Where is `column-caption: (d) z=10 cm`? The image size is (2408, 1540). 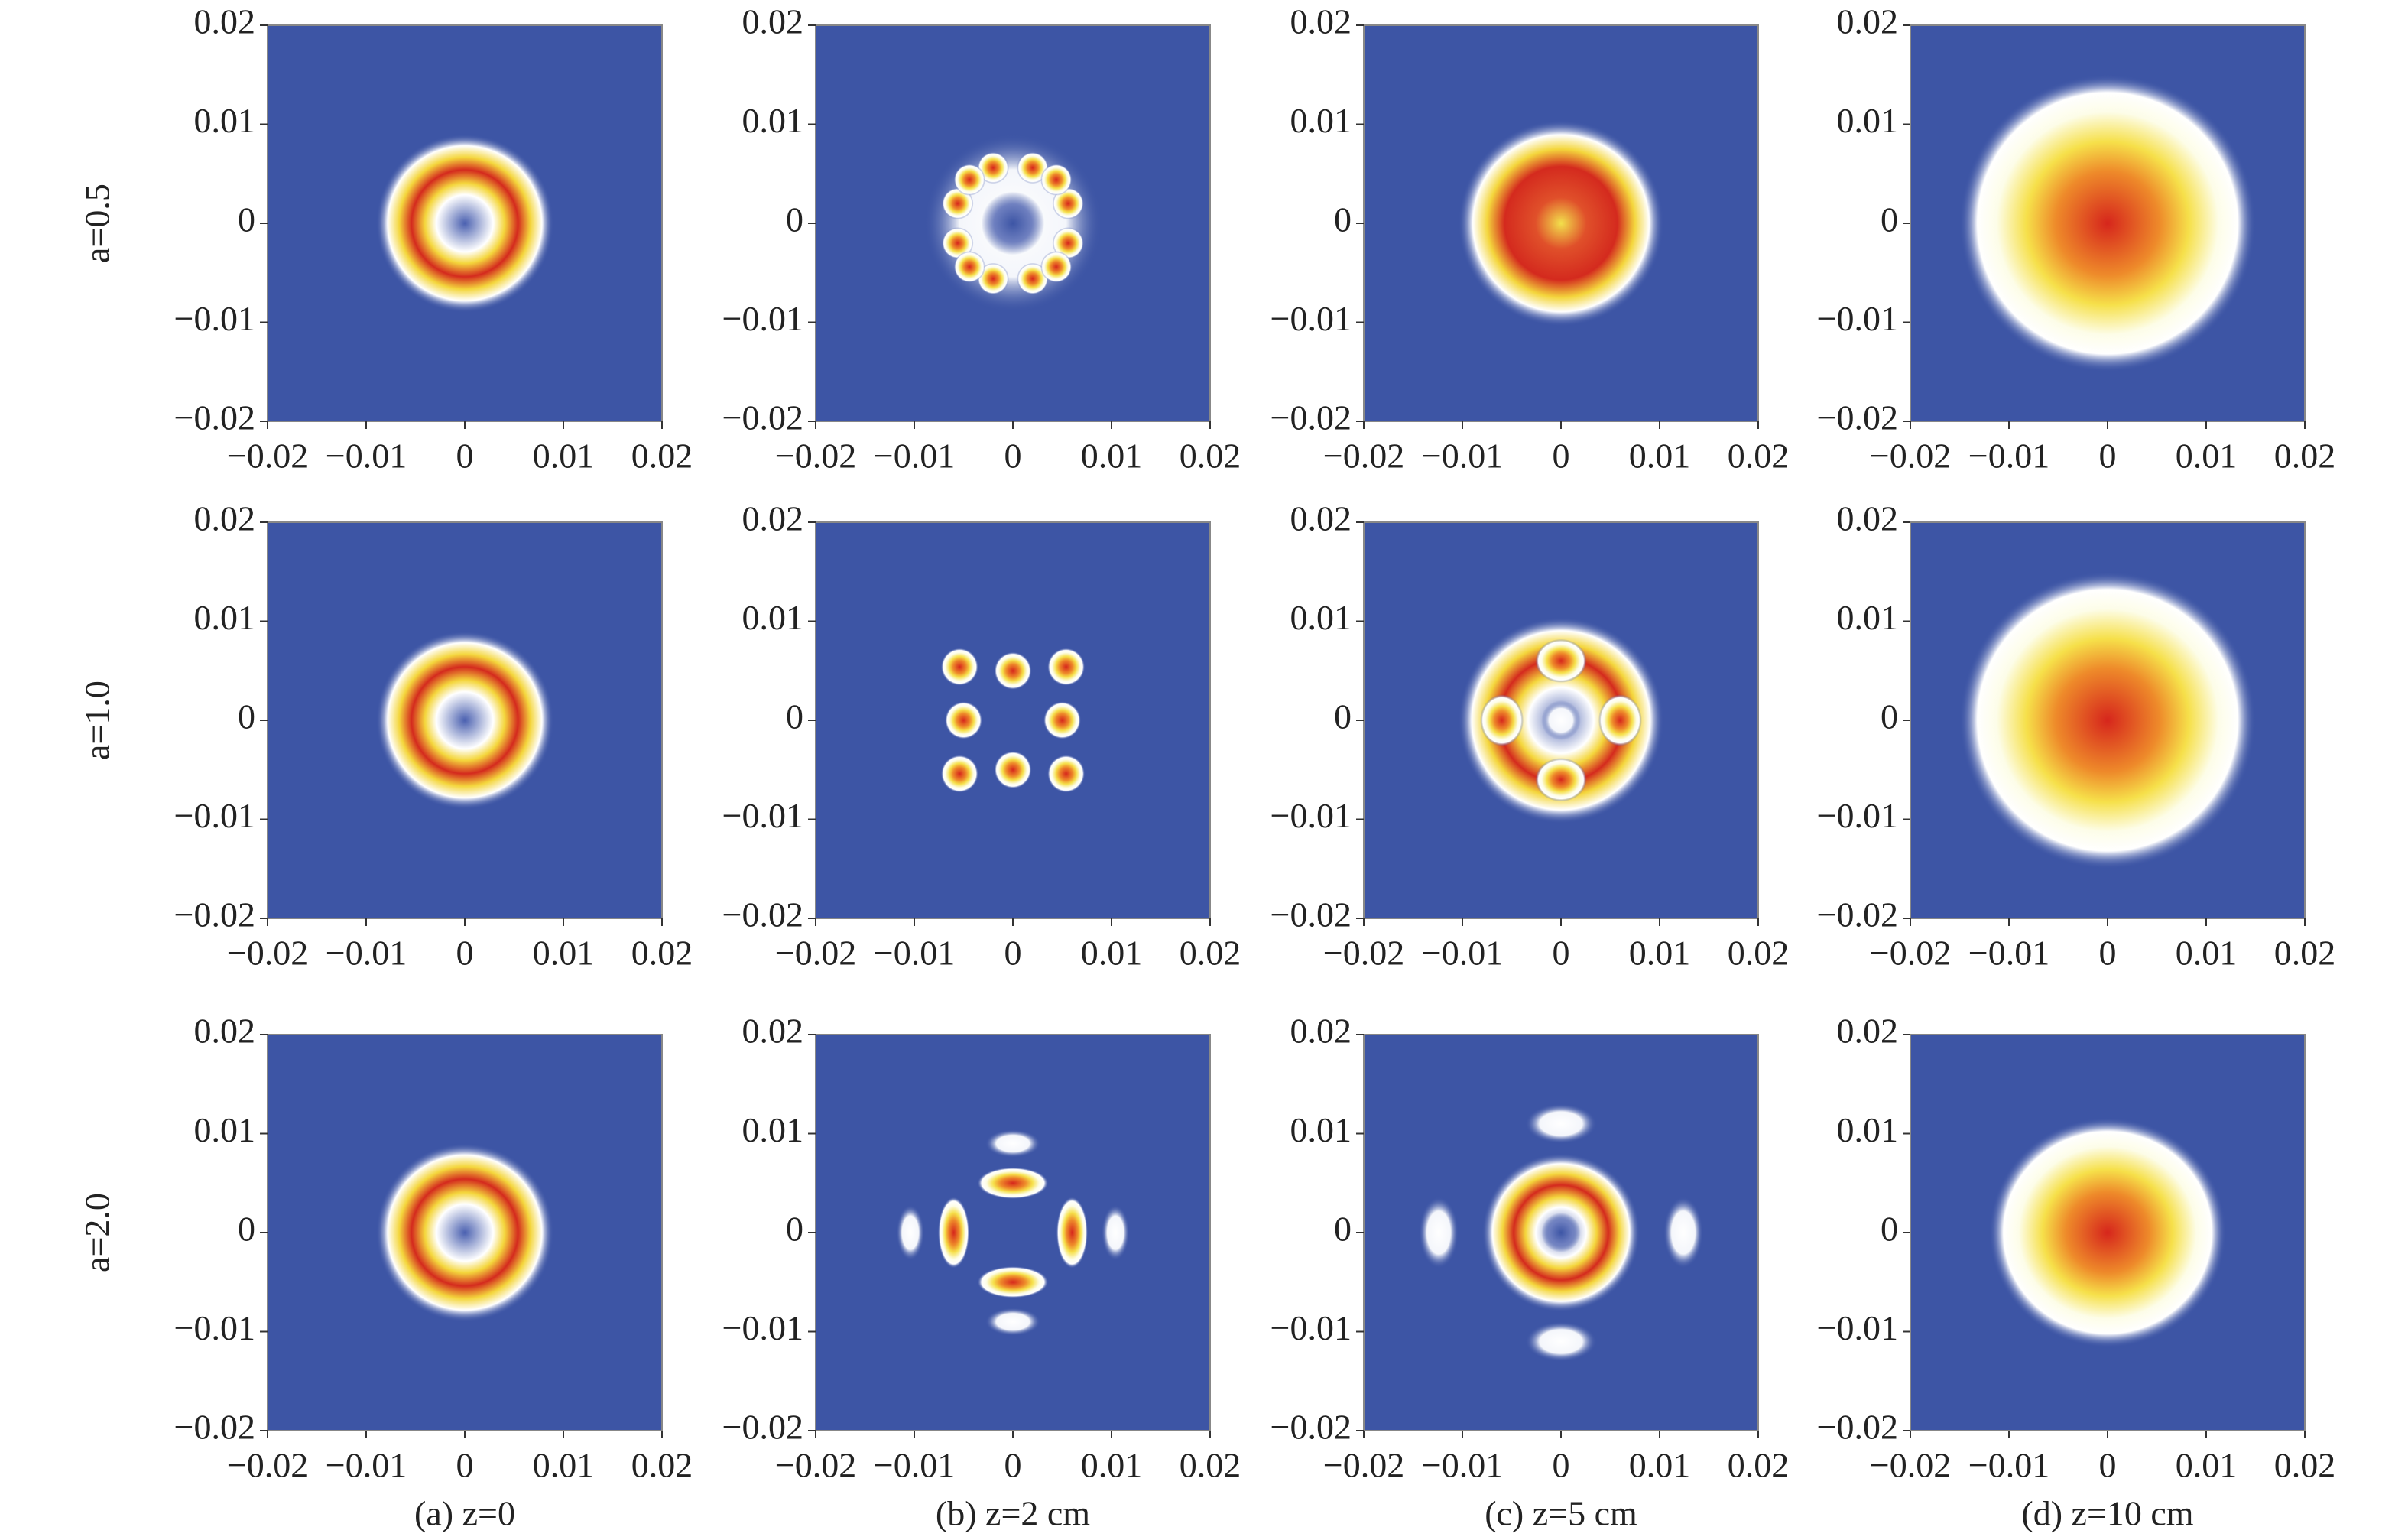 column-caption: (d) z=10 cm is located at coordinates (2107, 1513).